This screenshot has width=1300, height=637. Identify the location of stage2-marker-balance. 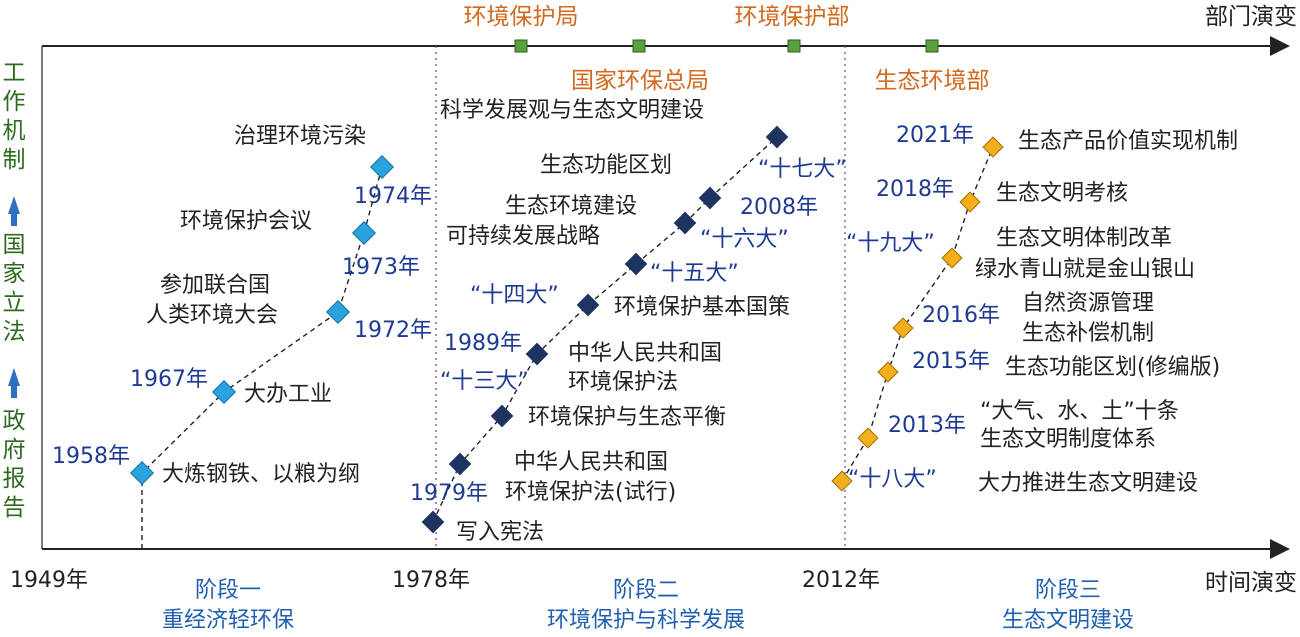
(502, 416).